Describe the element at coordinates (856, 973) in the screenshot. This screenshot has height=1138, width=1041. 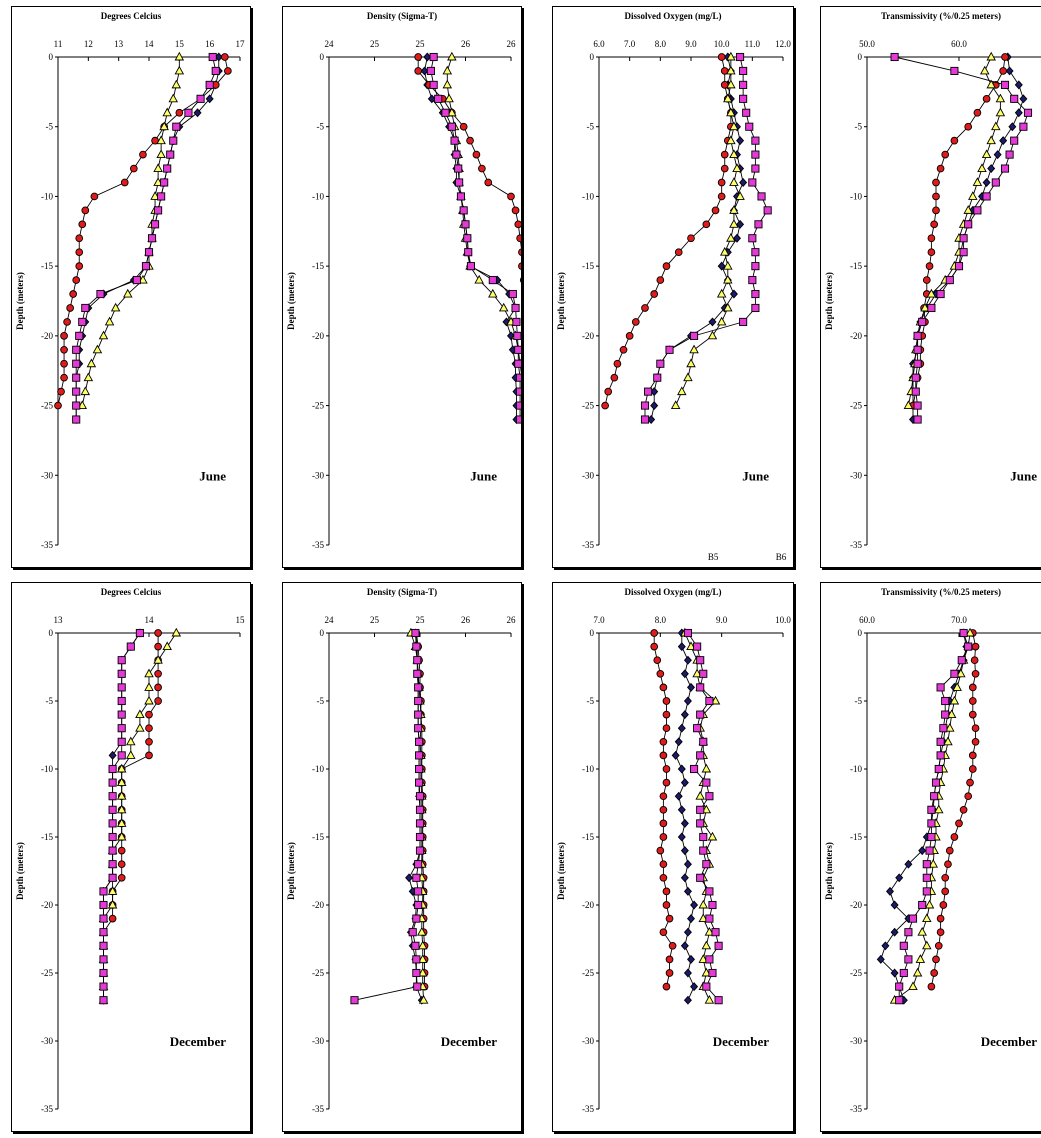
I see `y-tick-label: -25` at that location.